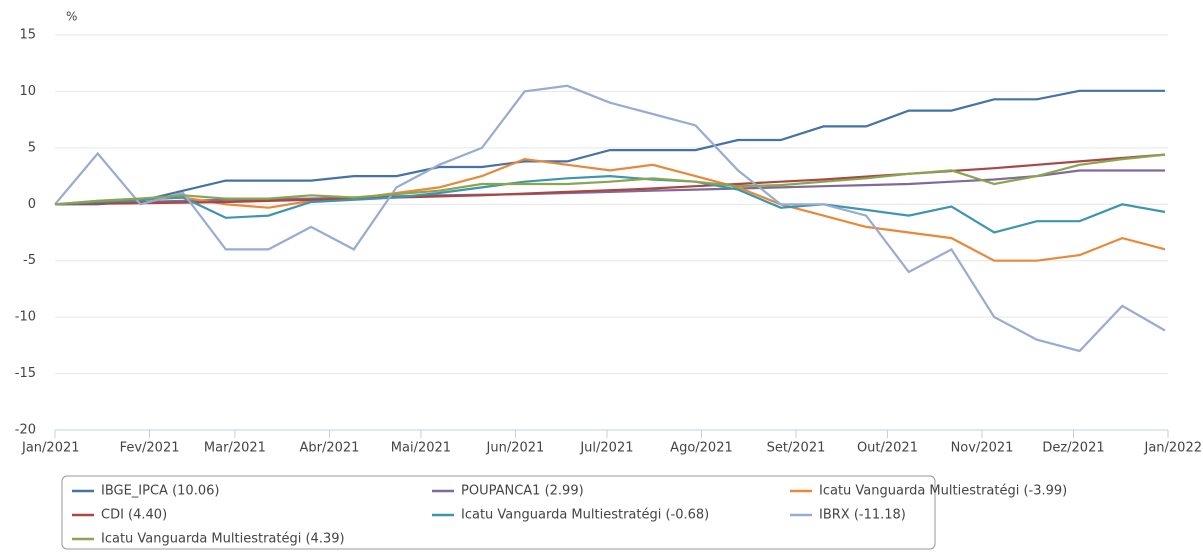  Describe the element at coordinates (522, 491) in the screenshot. I see `legend-label: POUPANCA1 (2.99)` at that location.